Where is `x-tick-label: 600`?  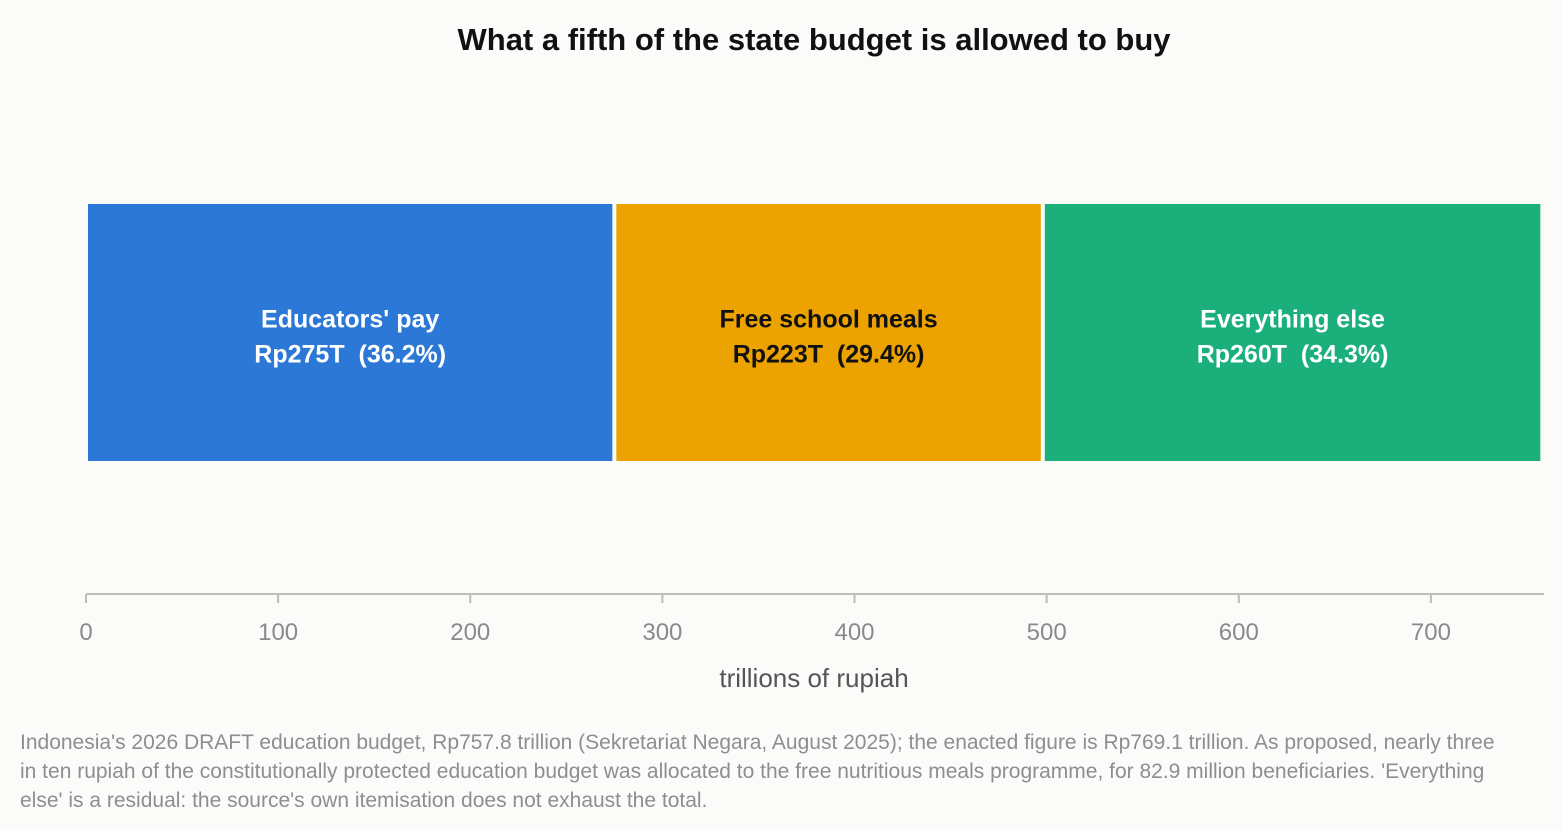
x-tick-label: 600 is located at coordinates (1239, 632).